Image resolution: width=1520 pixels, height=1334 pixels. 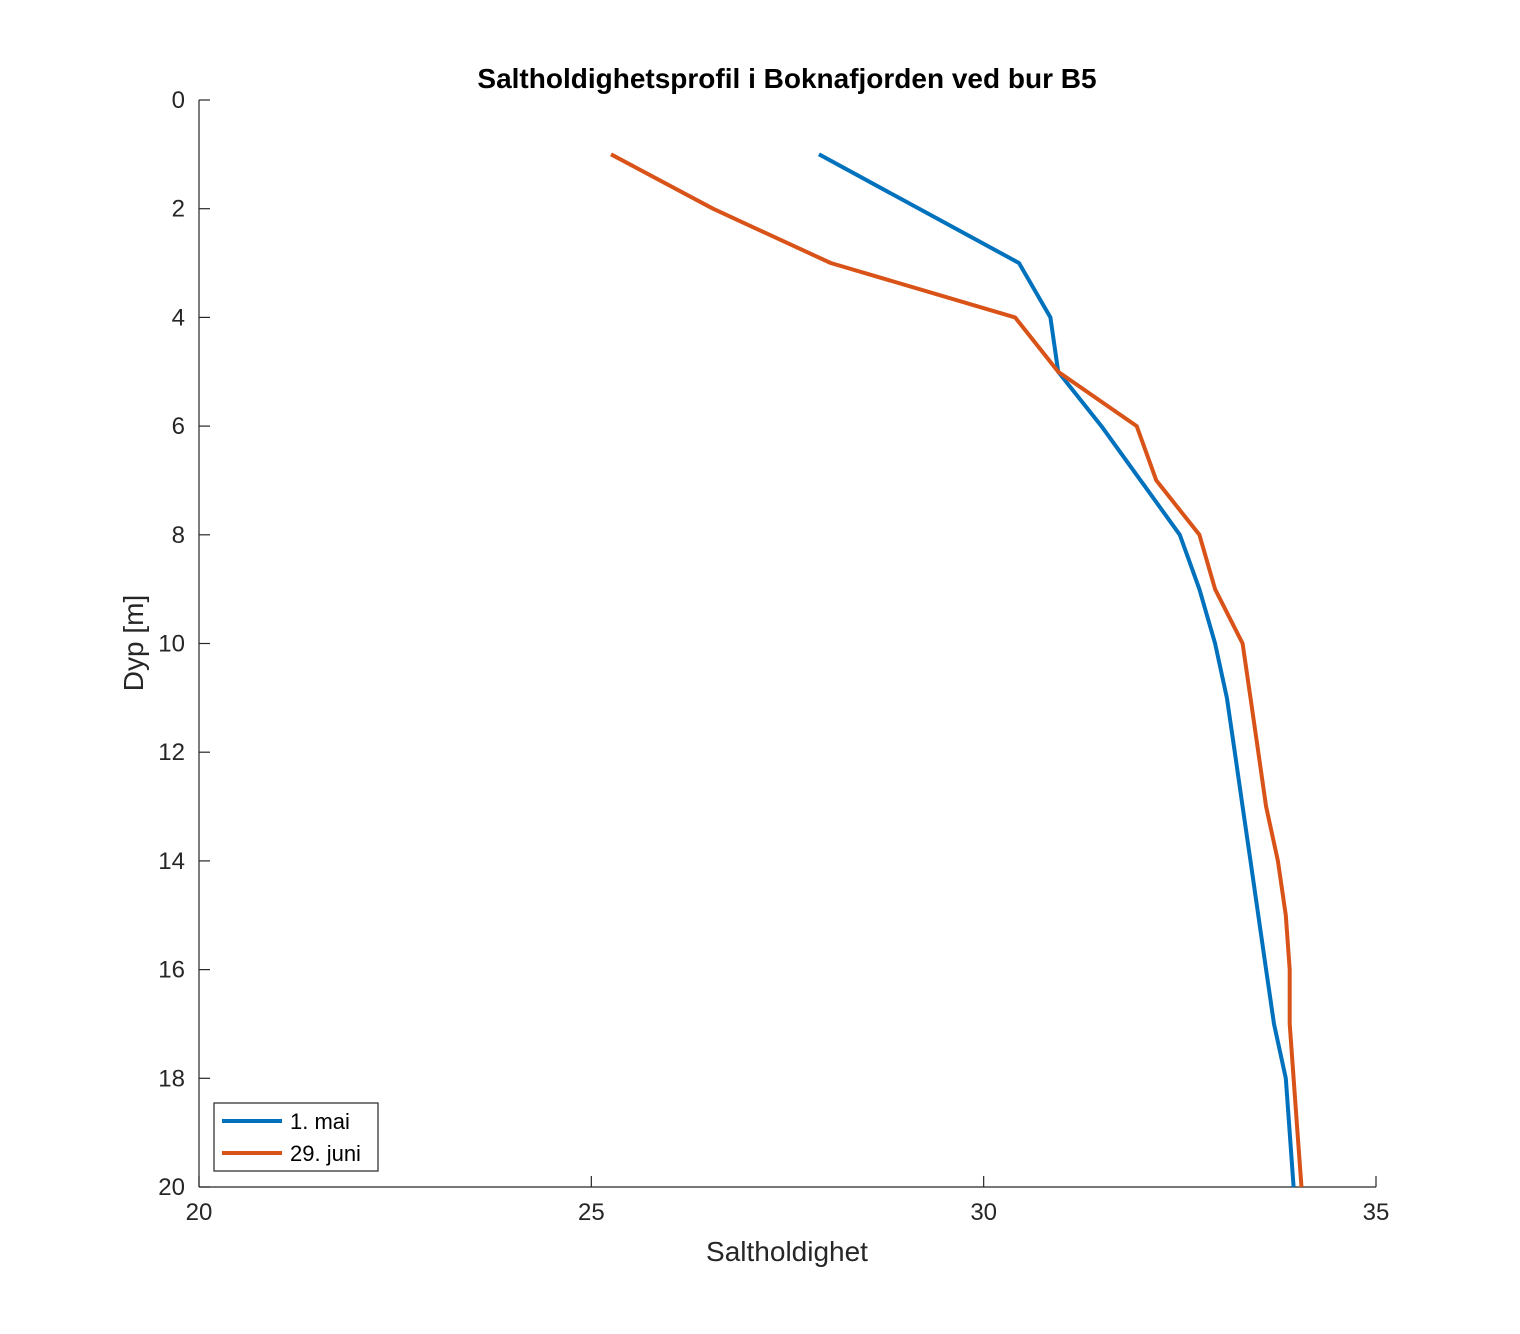 I want to click on y-tick-label: 18, so click(x=171, y=1078).